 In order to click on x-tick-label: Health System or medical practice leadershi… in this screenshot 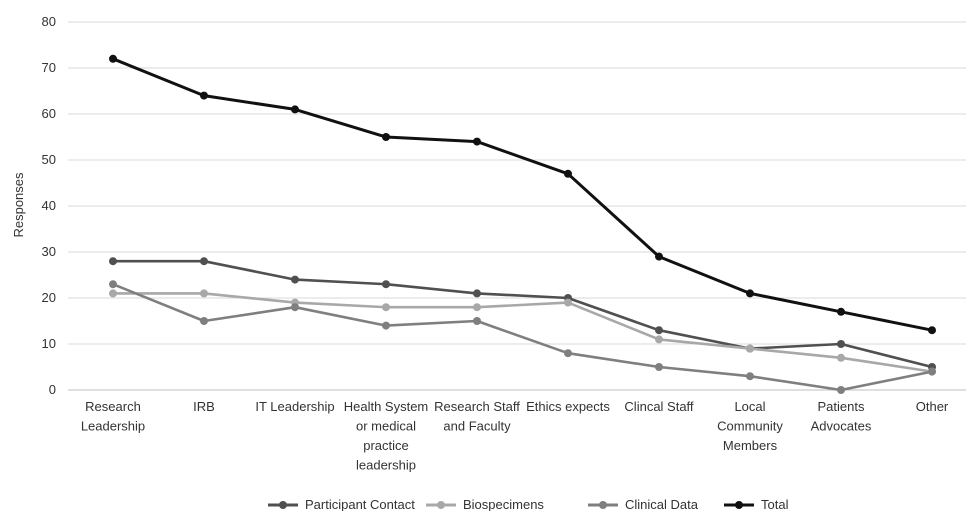, I will do `click(386, 436)`.